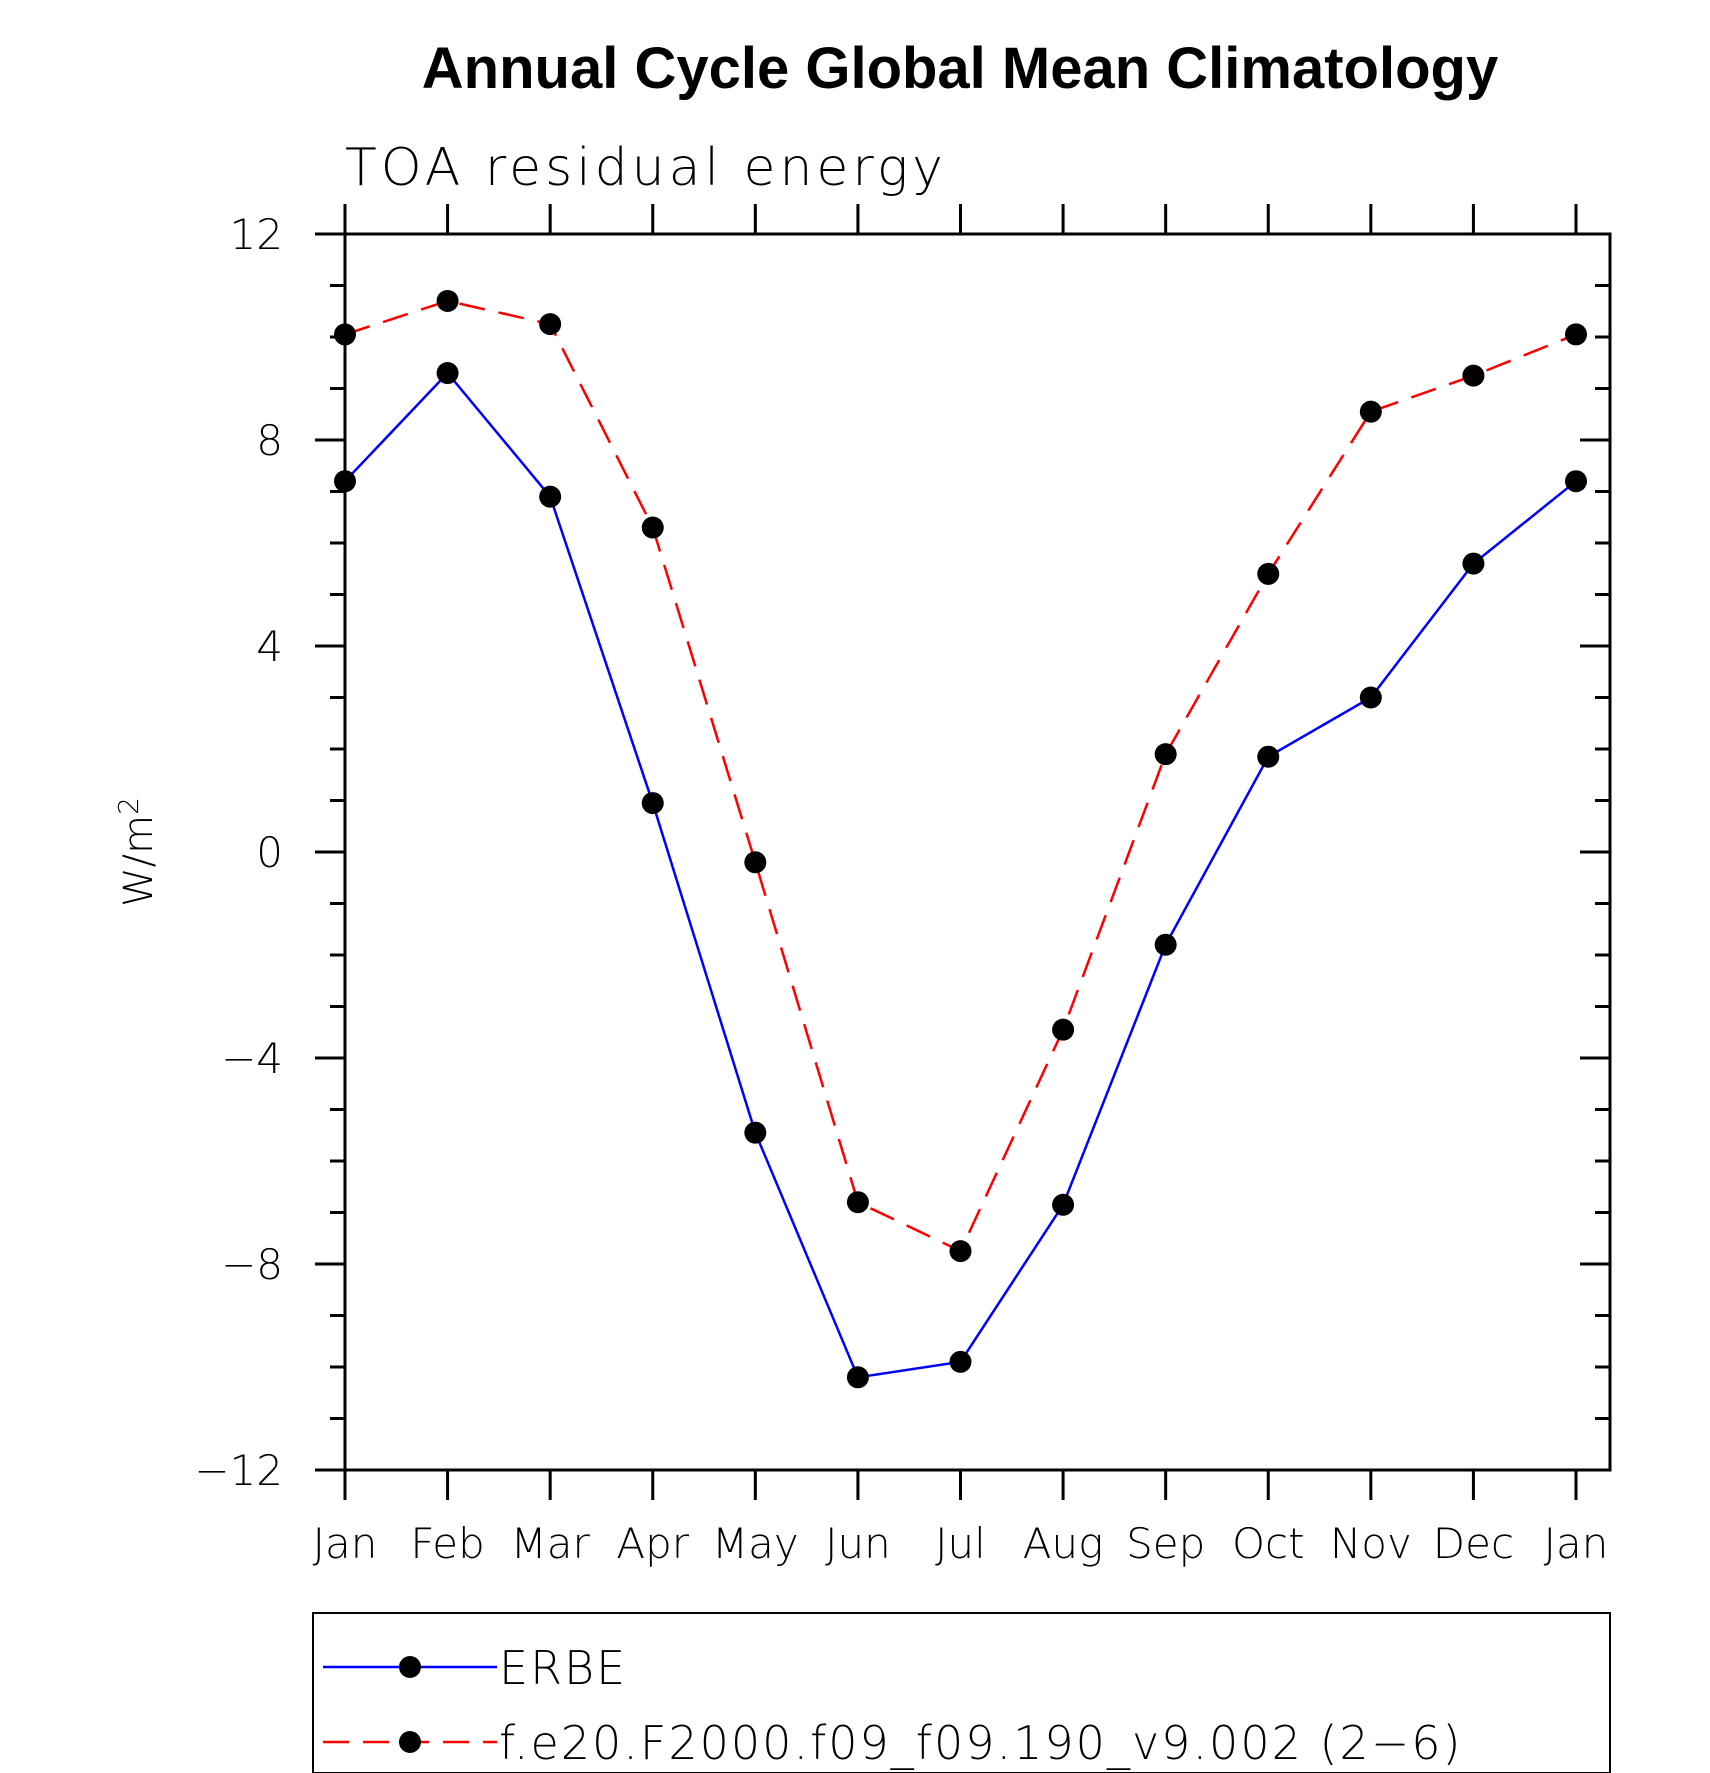 The width and height of the screenshot is (1710, 1773). I want to click on x-tick-label: Apr, so click(652, 1543).